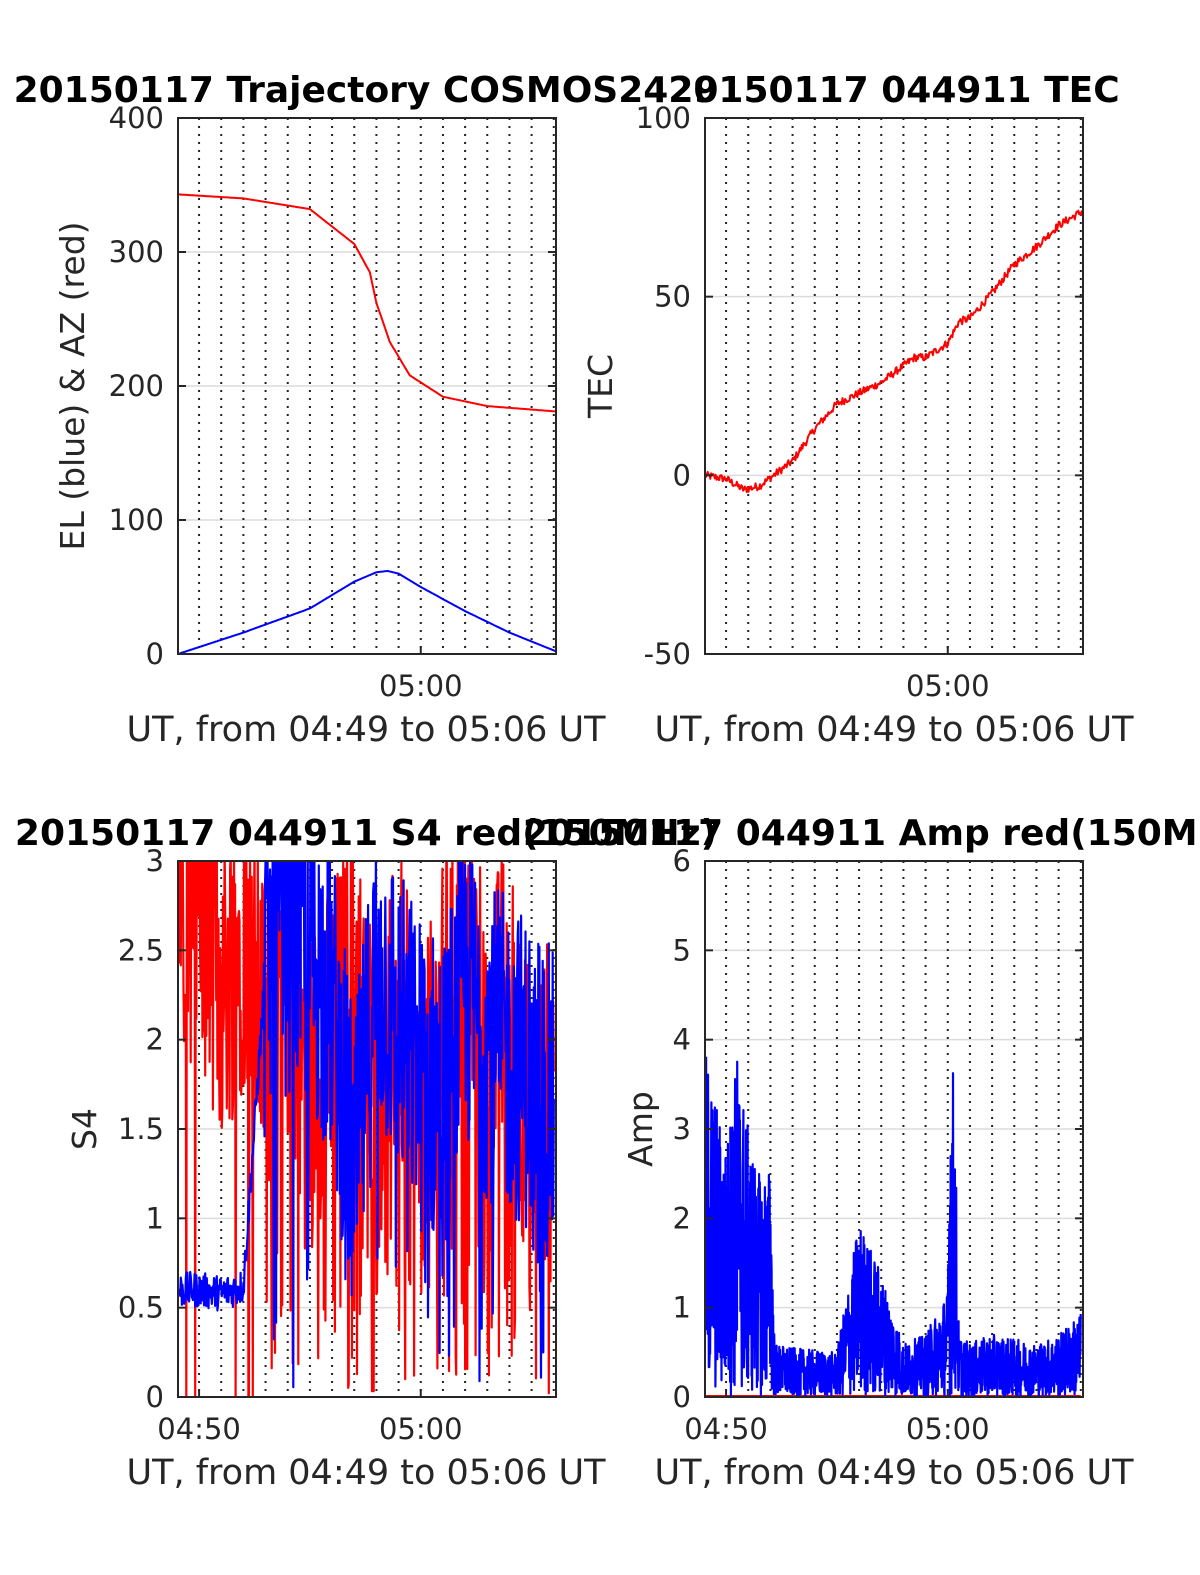  I want to click on trajectory-y-label: EL (blue) & AZ (red), so click(72, 385).